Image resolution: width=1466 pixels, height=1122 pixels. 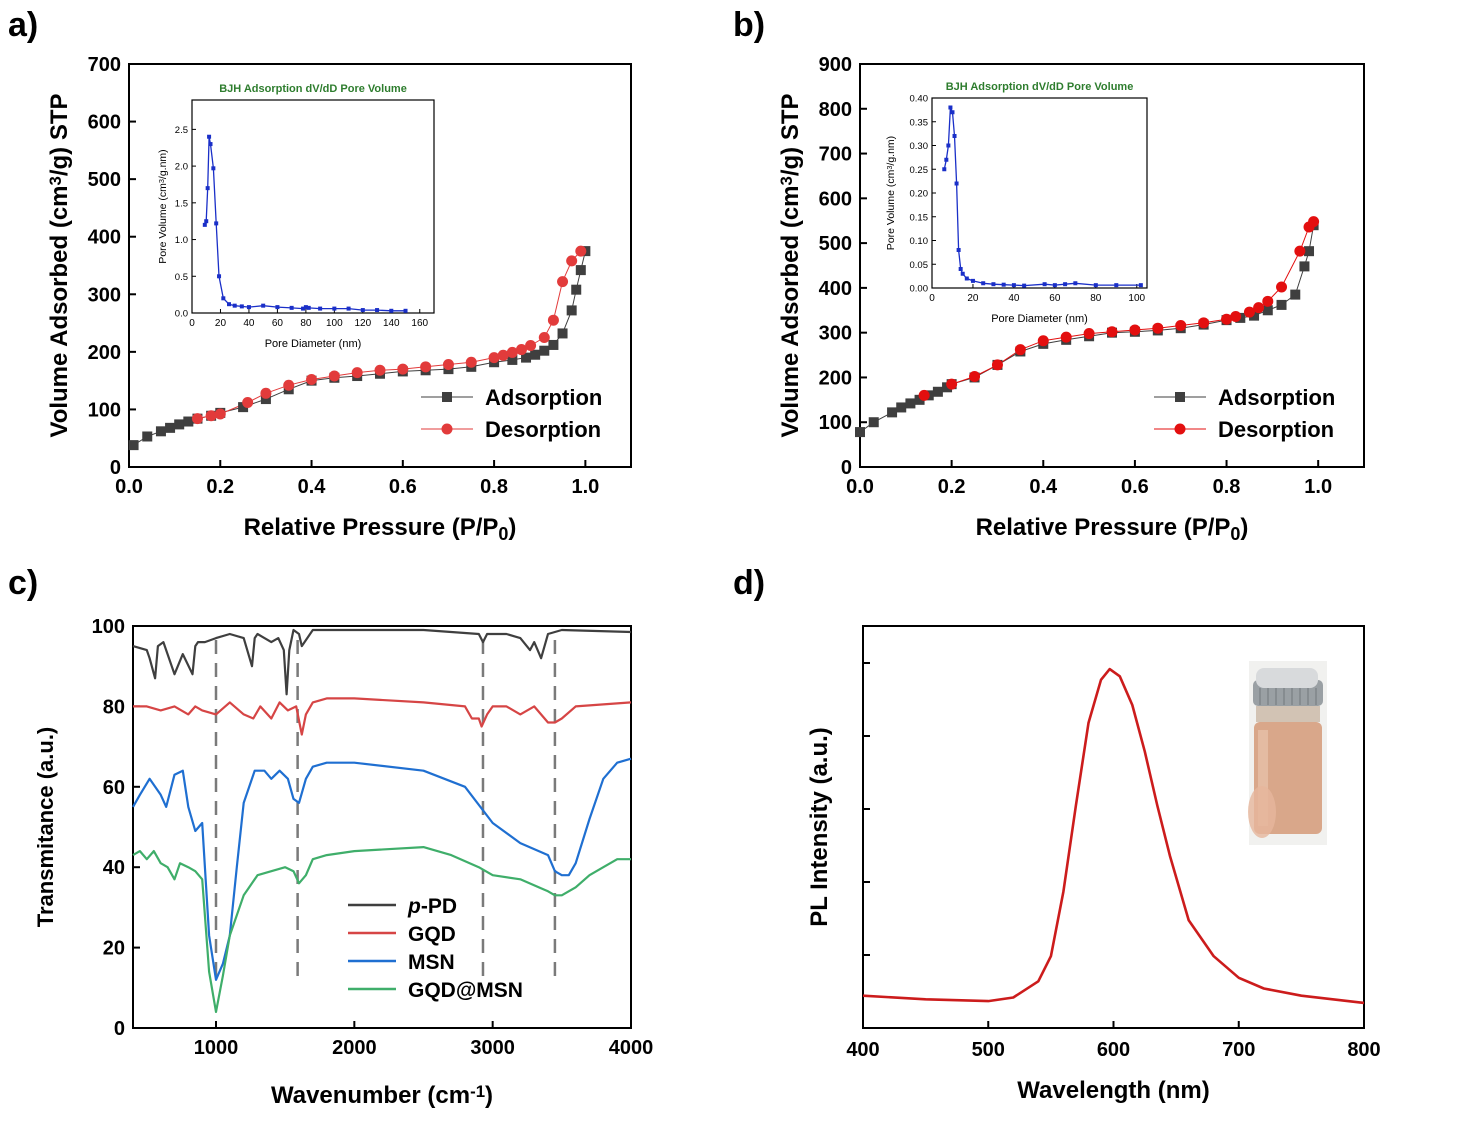 What do you see at coordinates (114, 868) in the screenshot?
I see `y-tick-label: 40` at bounding box center [114, 868].